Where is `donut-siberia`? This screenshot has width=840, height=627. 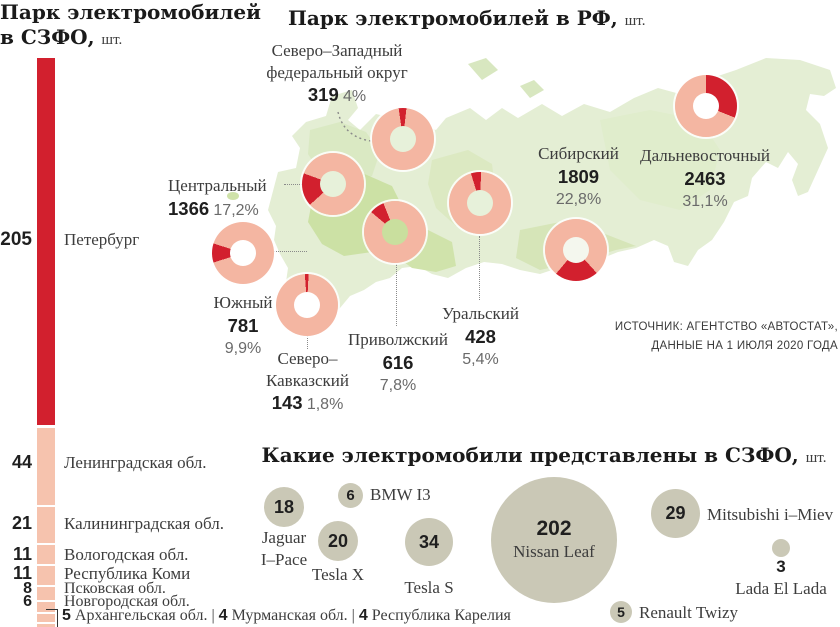
donut-siberia is located at coordinates (576, 250).